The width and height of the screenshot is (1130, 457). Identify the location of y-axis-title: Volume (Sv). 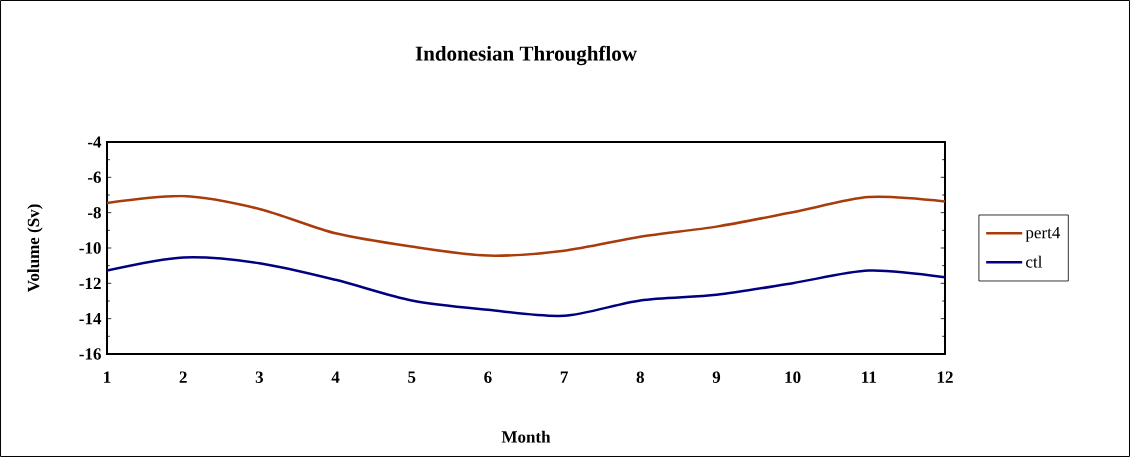
(35, 248).